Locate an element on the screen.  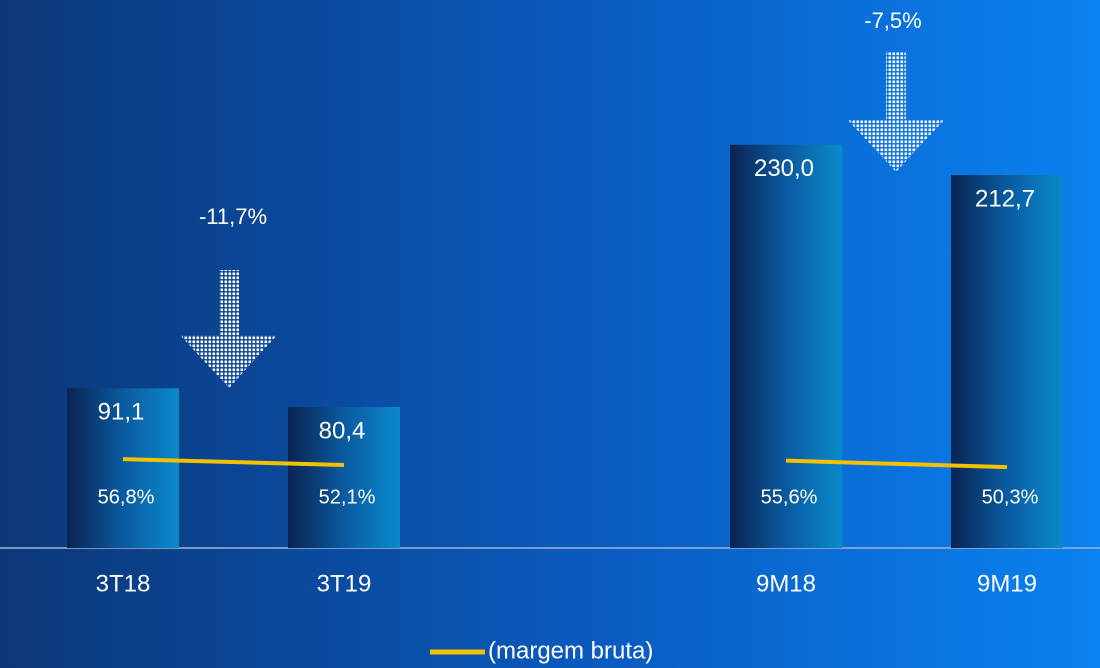
annotation: -11,7% is located at coordinates (233, 216).